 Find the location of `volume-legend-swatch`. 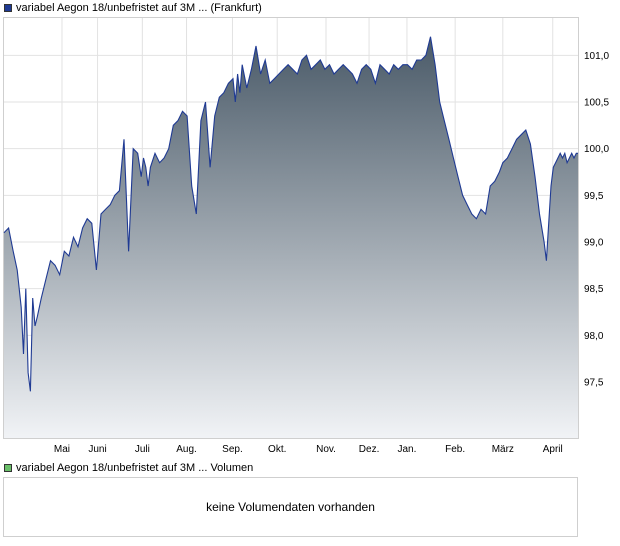

volume-legend-swatch is located at coordinates (8, 468).